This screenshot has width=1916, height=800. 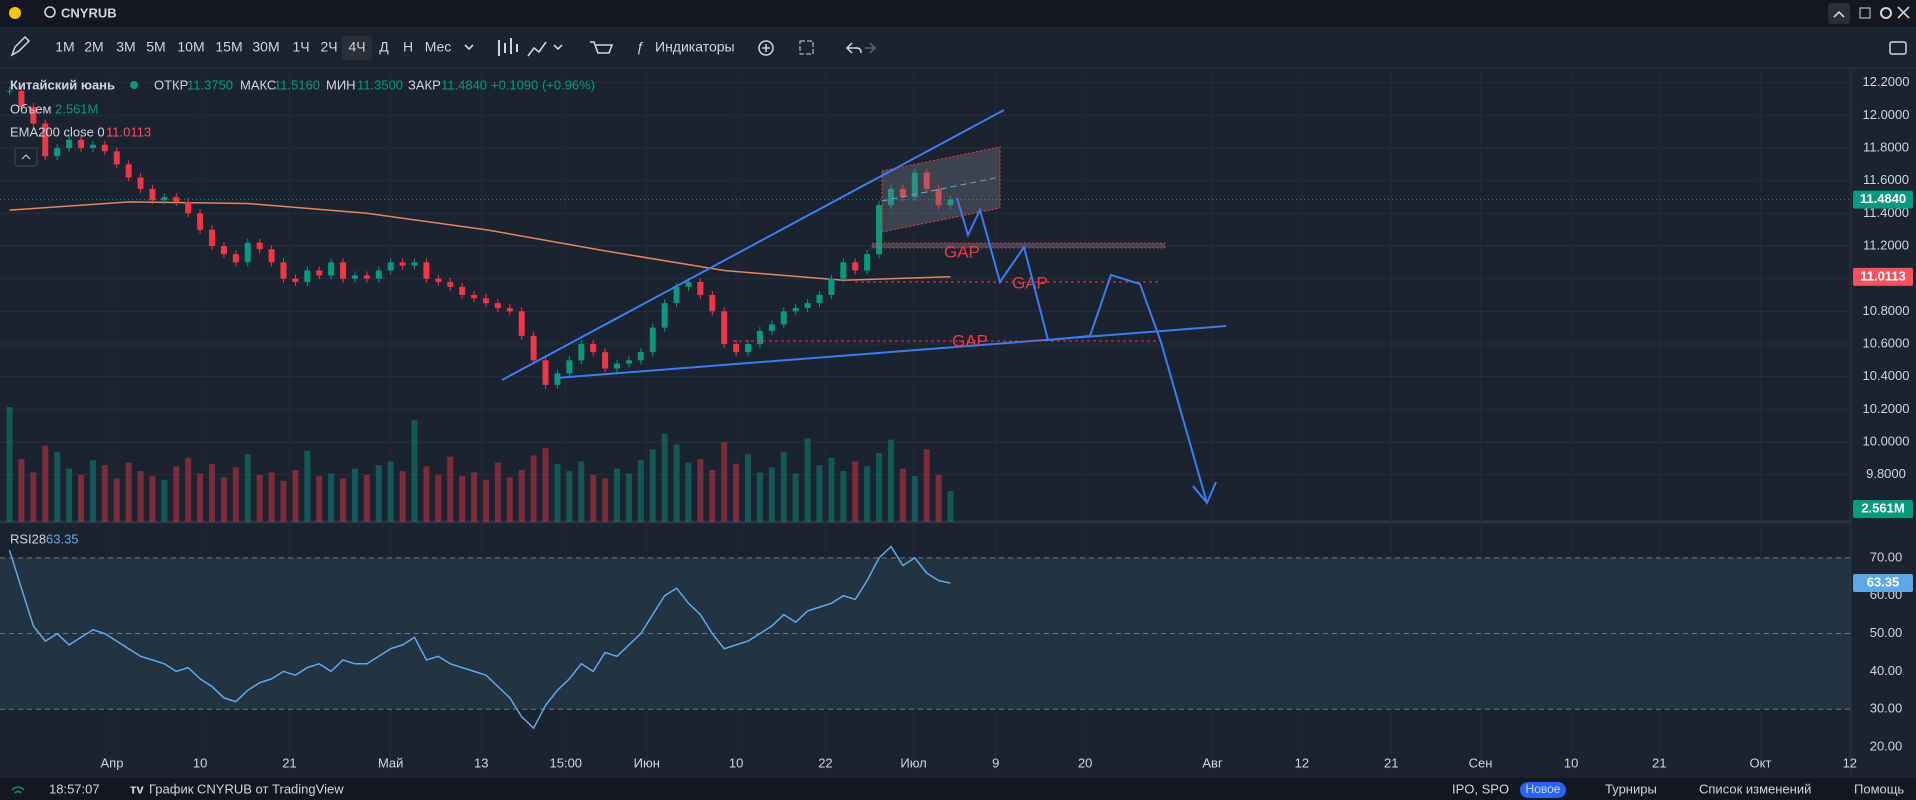 What do you see at coordinates (995, 762) in the screenshot?
I see `x-tick-label: 9` at bounding box center [995, 762].